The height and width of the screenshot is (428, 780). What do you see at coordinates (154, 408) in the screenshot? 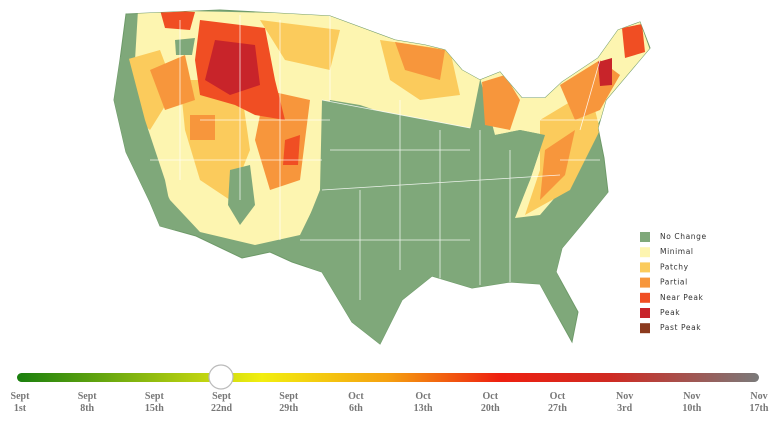
I see `timeline-day: 15th` at bounding box center [154, 408].